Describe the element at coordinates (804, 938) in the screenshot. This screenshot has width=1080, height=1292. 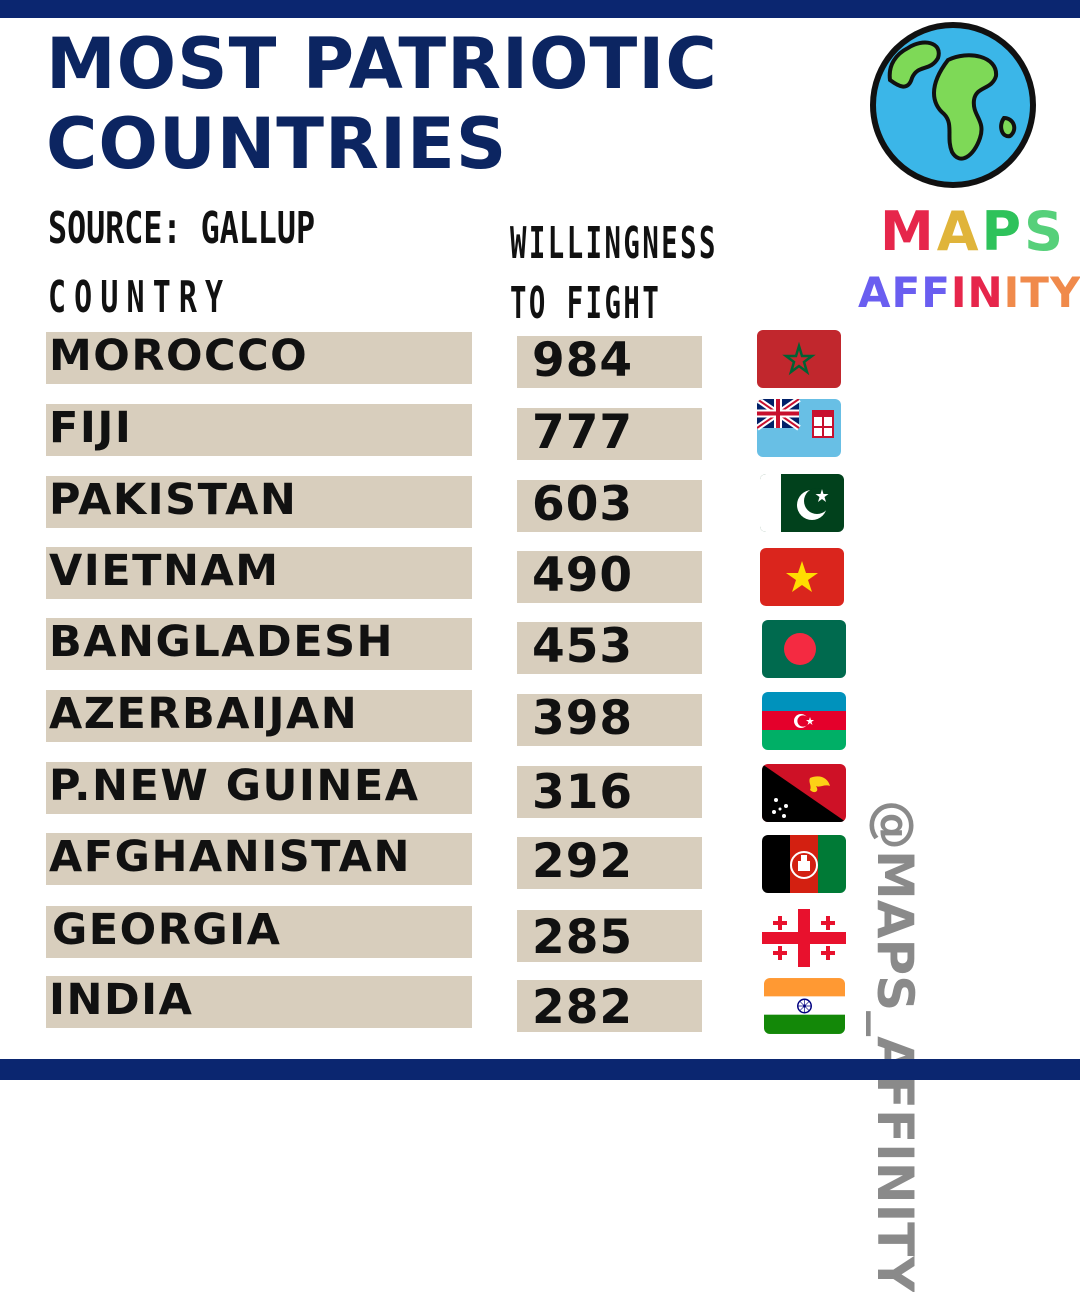
I see `georgia-flag` at that location.